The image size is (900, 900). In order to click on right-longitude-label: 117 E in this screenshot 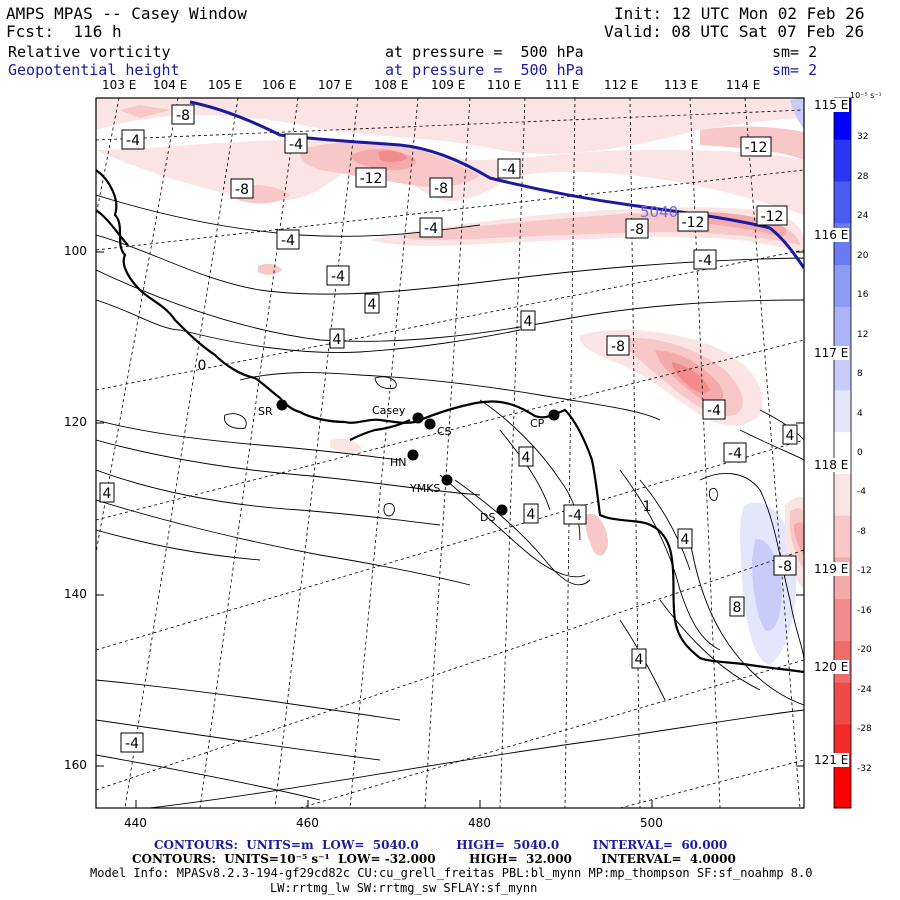, I will do `click(831, 353)`.